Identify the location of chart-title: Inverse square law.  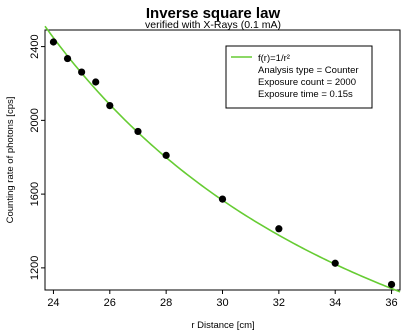
(213, 13).